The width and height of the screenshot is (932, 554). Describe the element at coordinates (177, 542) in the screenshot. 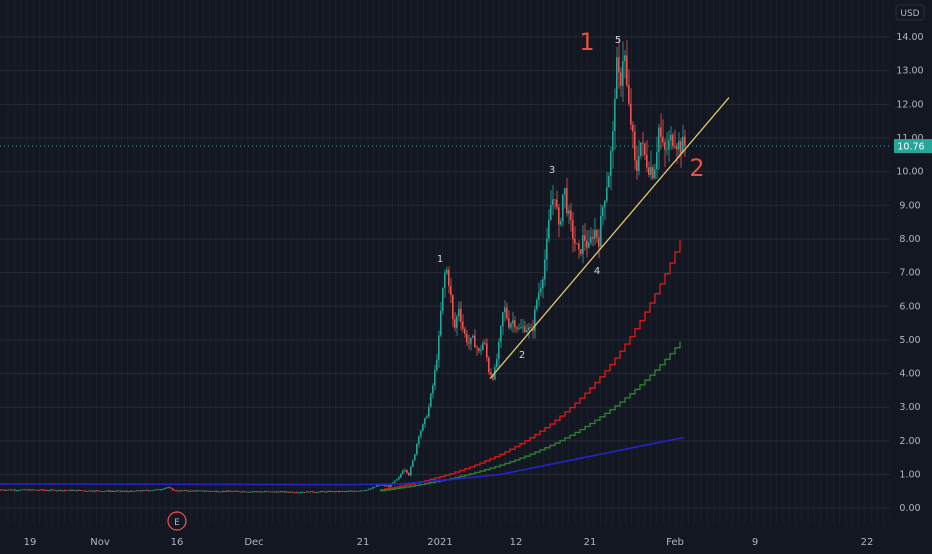

I see `time-tick-label: 16` at that location.